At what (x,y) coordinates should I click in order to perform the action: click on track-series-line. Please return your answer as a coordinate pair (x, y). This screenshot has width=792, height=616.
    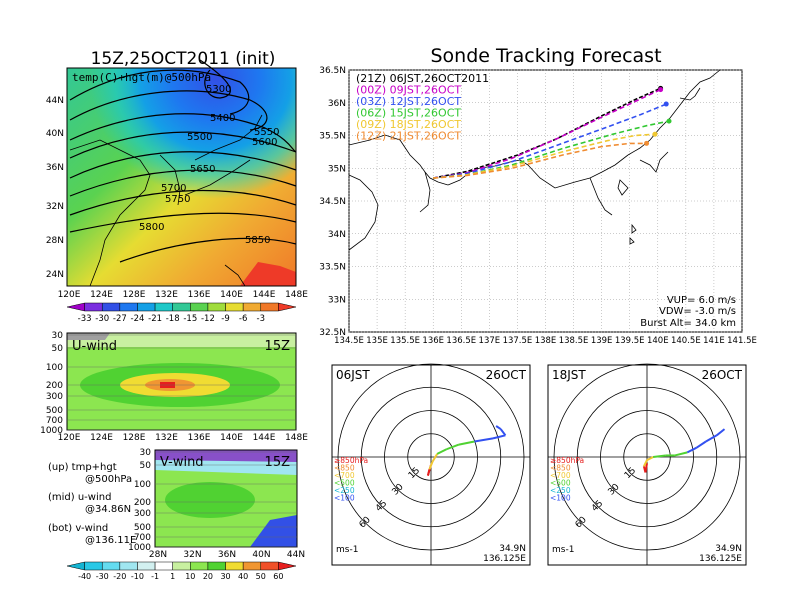
    Looking at the image, I should click on (540, 160).